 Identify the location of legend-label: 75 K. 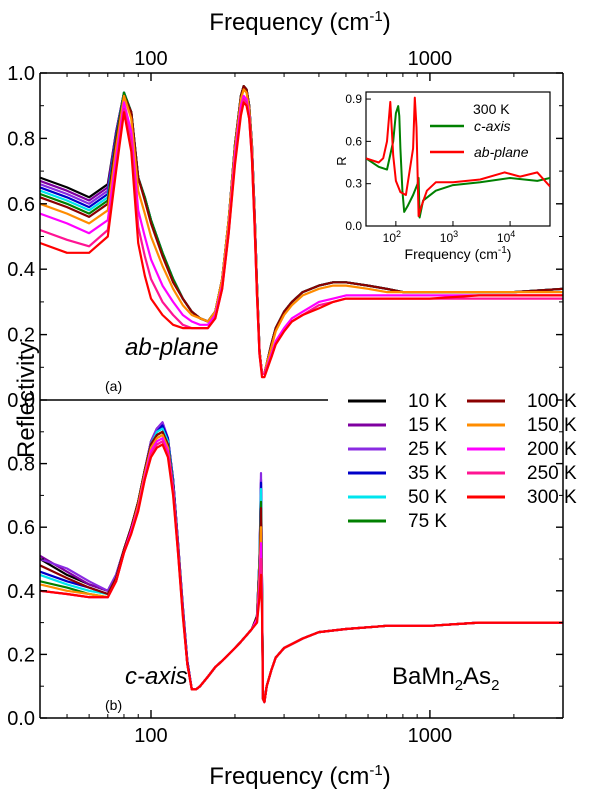
(427, 521).